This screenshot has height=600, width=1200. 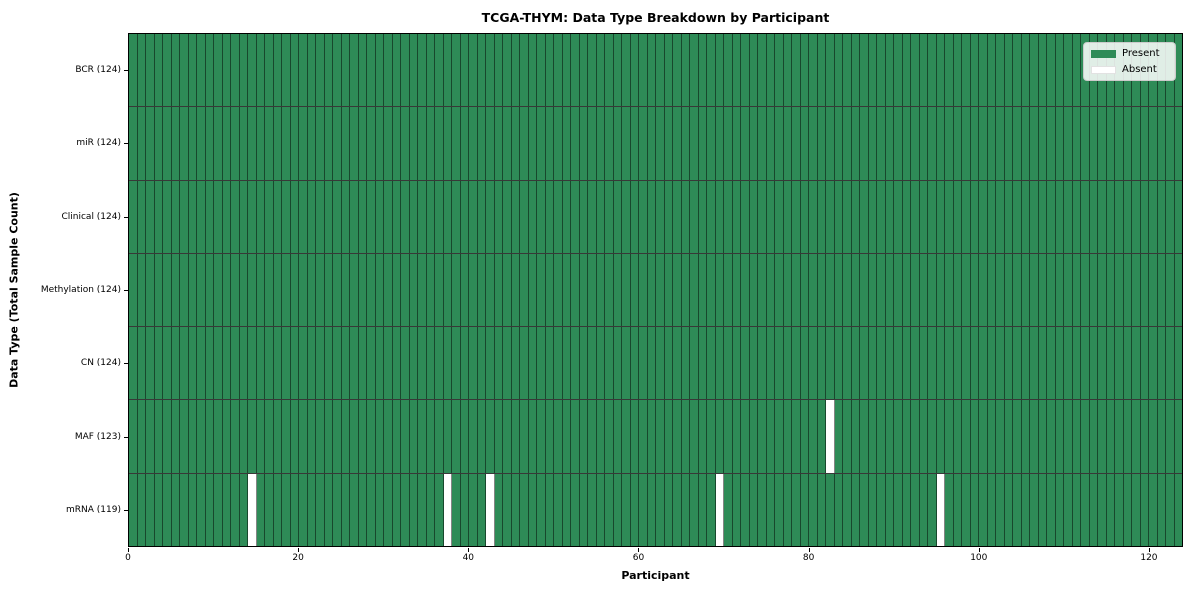 What do you see at coordinates (638, 558) in the screenshot?
I see `x-tick-label-60: 60` at bounding box center [638, 558].